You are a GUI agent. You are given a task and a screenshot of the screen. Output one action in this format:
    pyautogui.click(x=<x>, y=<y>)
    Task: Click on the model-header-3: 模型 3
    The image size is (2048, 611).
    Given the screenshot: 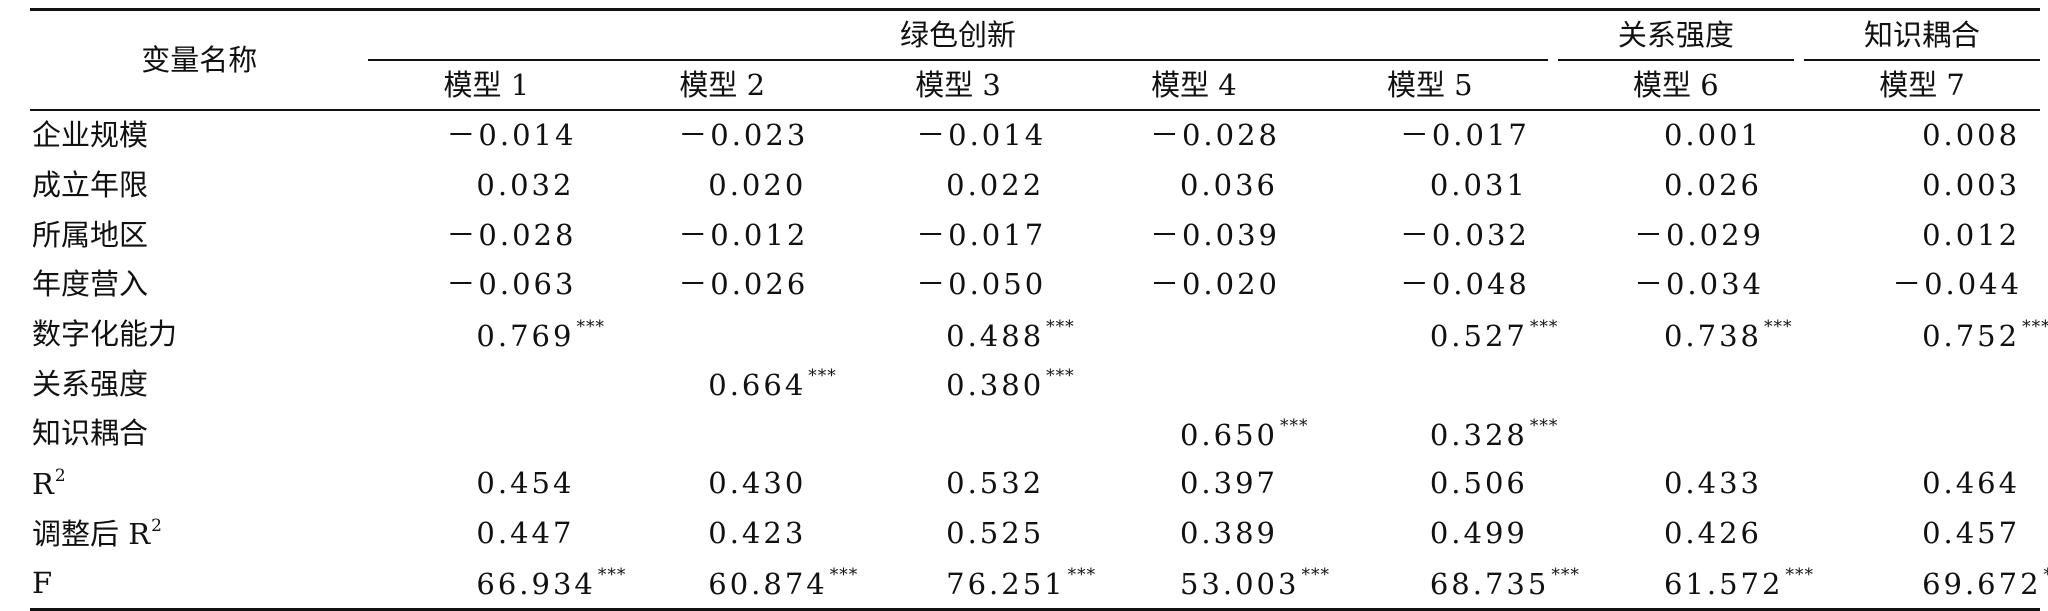 What is the action you would take?
    pyautogui.click(x=958, y=85)
    